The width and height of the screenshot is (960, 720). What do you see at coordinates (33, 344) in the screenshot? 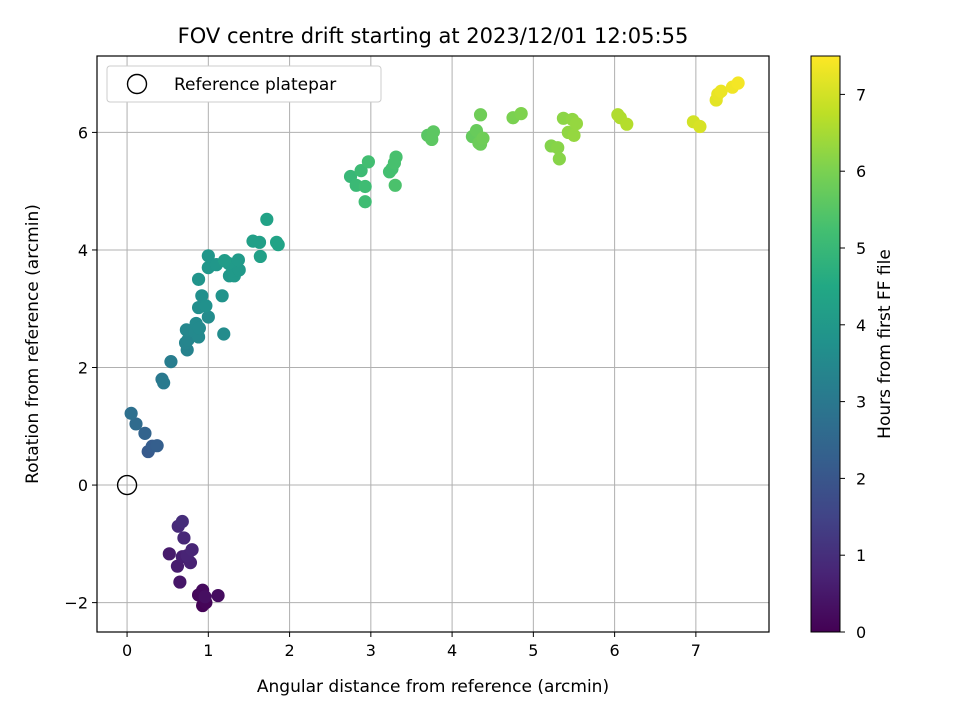
I see `y-axis-title: Rotation from reference (arcmin)` at bounding box center [33, 344].